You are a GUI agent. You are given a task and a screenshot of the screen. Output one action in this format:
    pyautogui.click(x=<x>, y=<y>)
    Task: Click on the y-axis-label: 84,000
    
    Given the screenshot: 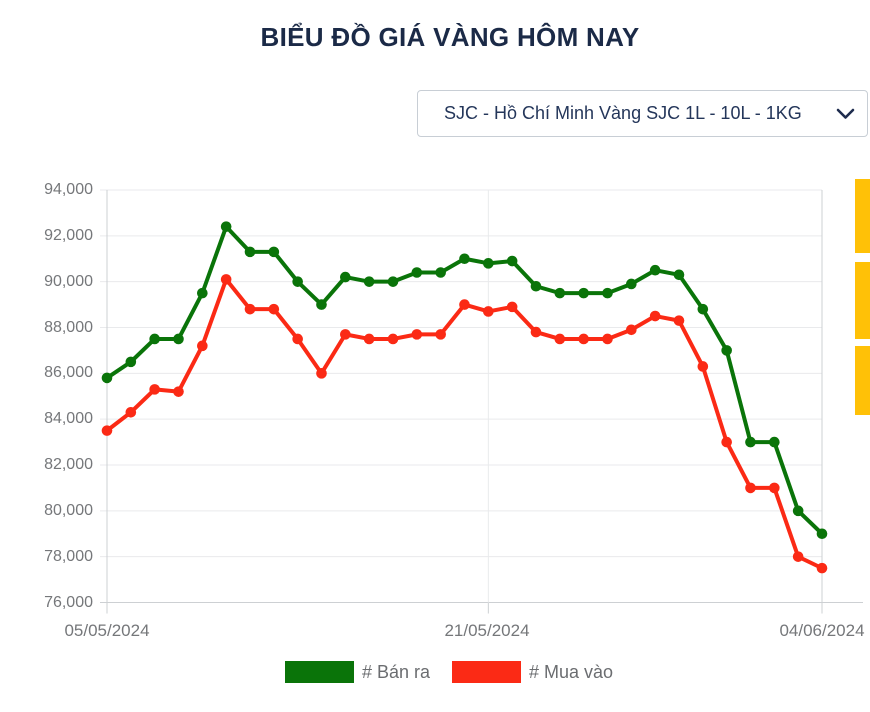 What is the action you would take?
    pyautogui.click(x=68, y=419)
    